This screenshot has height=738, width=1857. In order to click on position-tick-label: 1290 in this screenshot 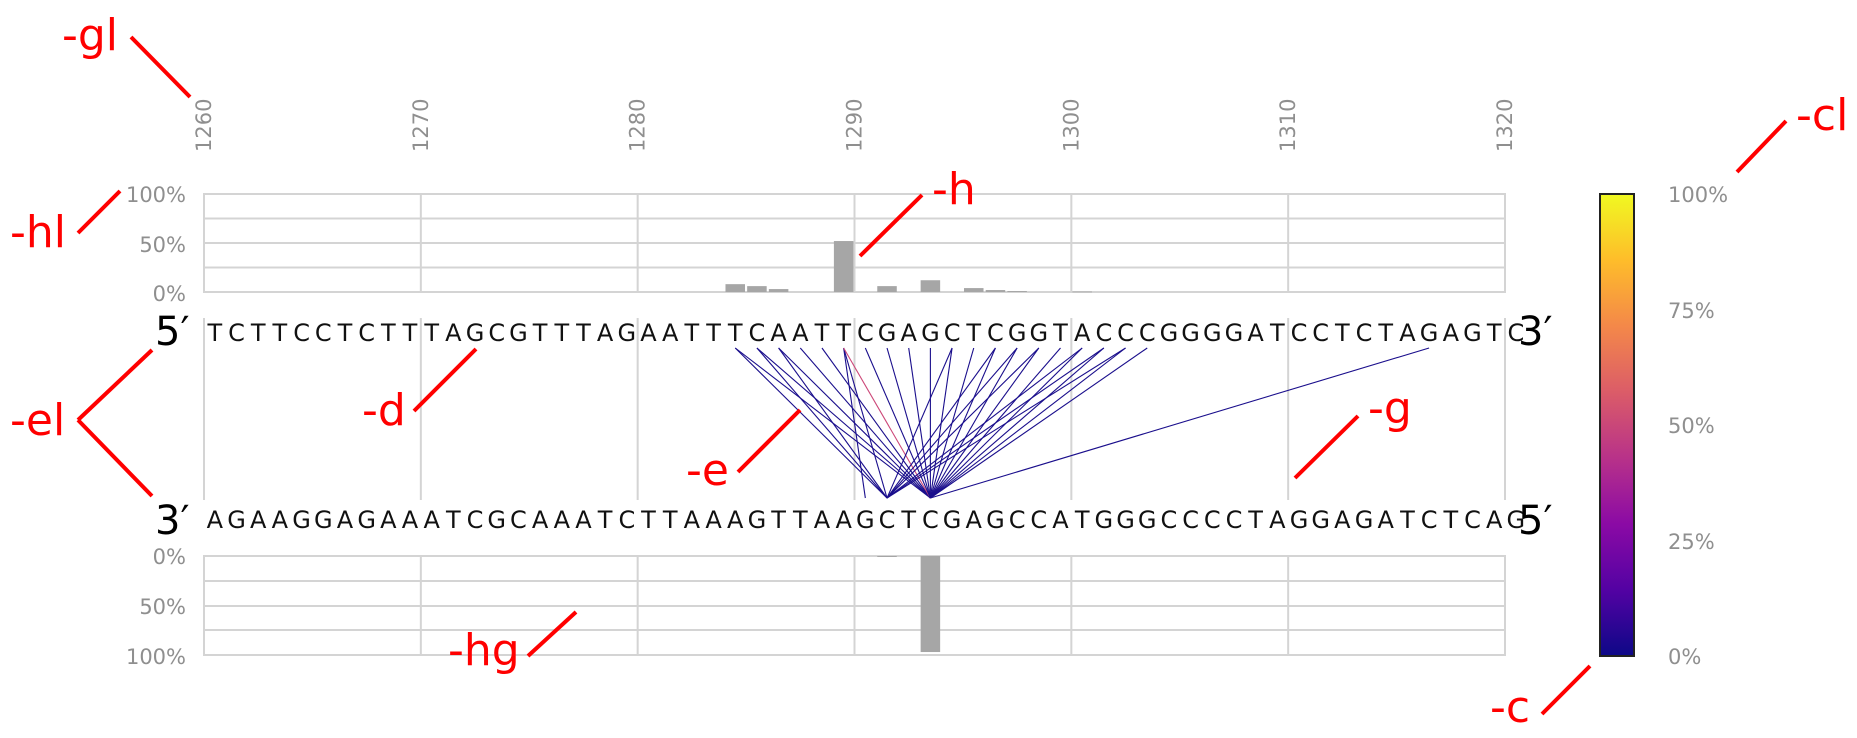, I will do `click(855, 125)`.